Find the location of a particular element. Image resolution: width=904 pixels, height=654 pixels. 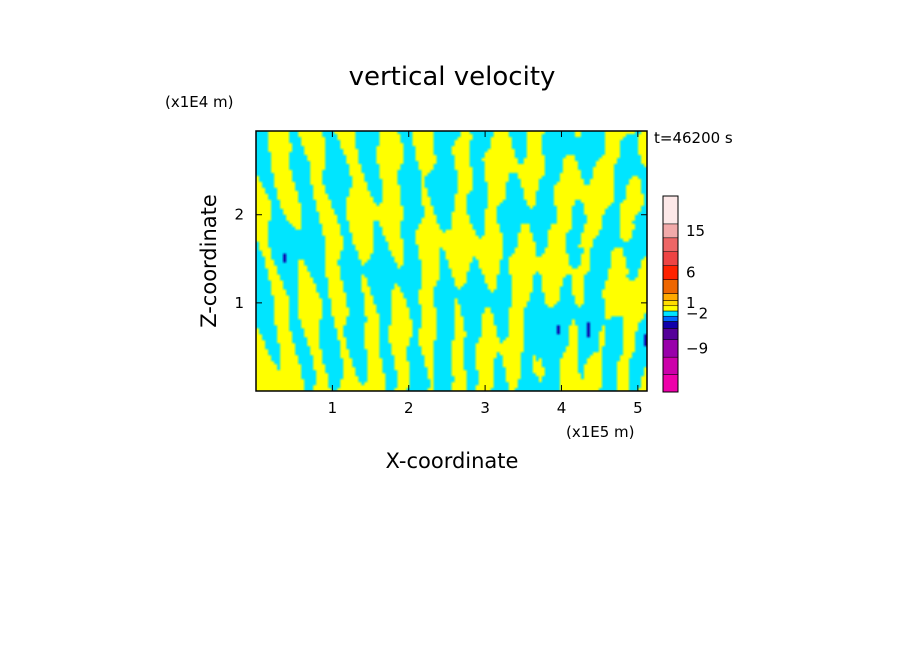

x-axis-label: X-coordinate is located at coordinates (452, 461).